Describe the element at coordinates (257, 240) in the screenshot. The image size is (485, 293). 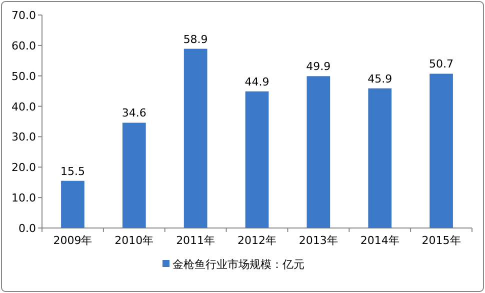
I see `x-tick-label: 2012年` at that location.